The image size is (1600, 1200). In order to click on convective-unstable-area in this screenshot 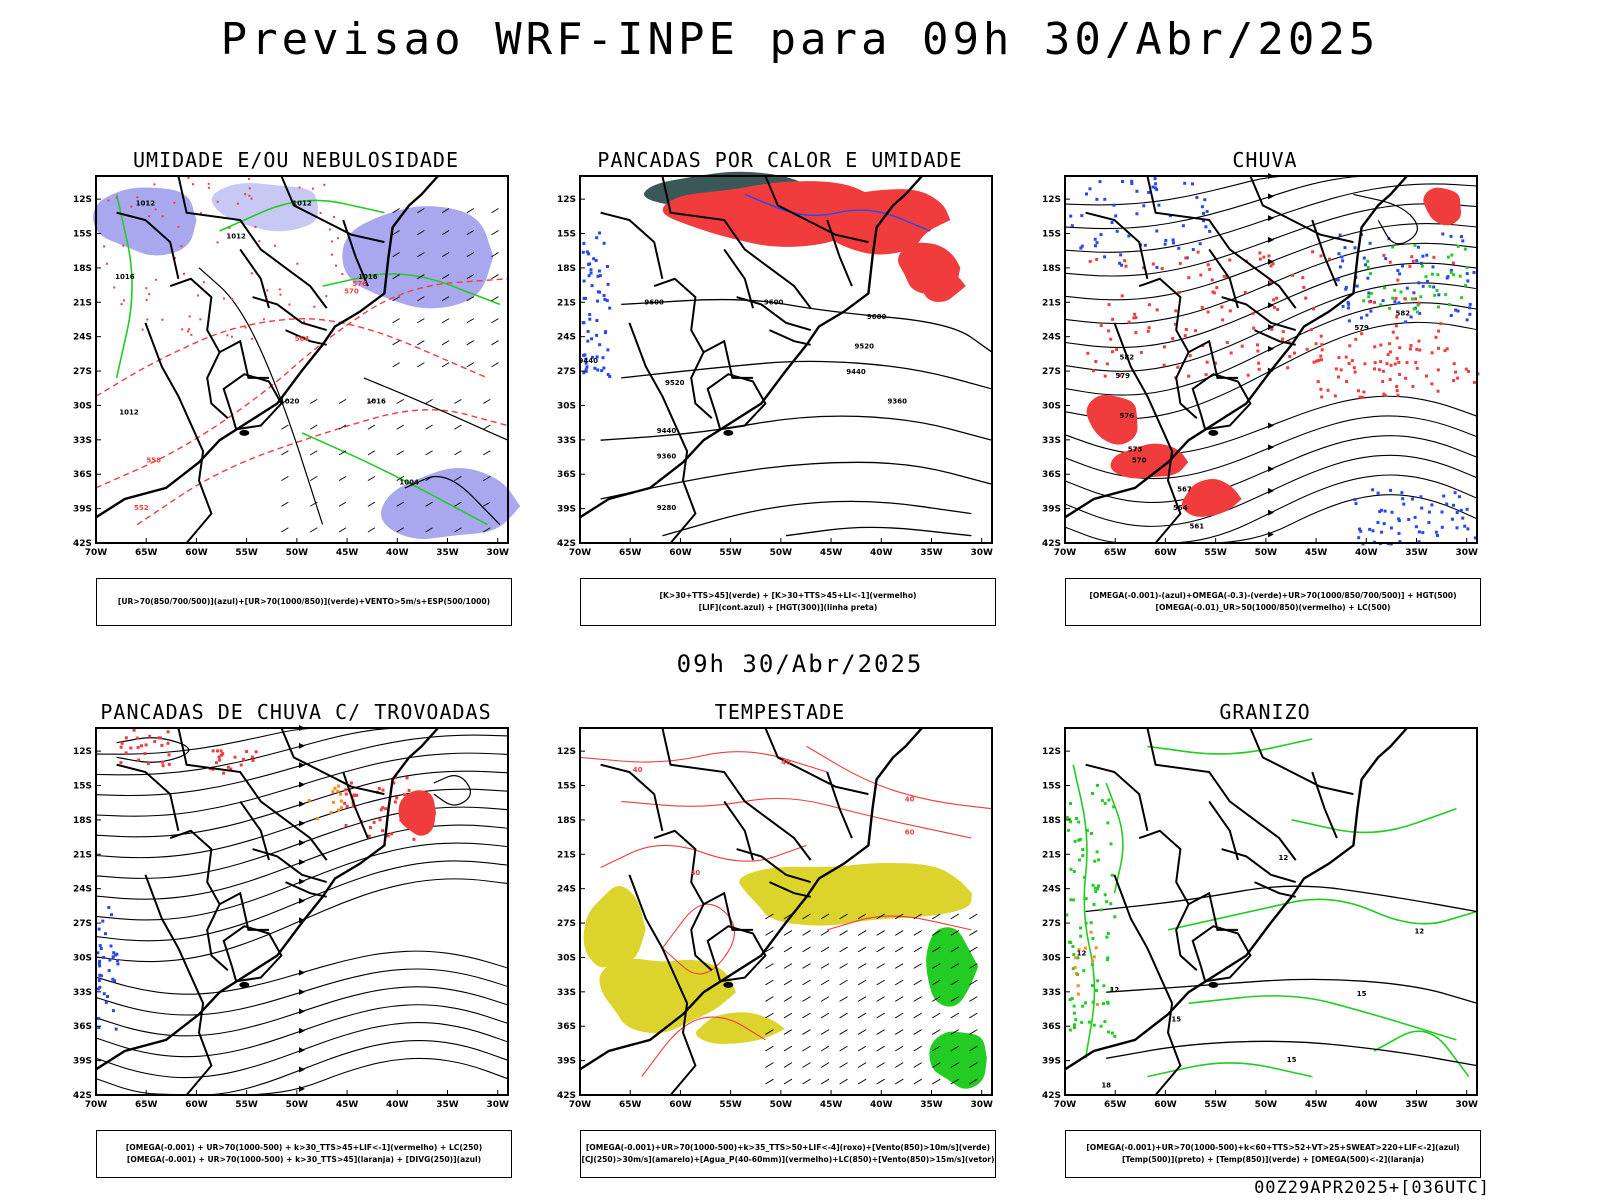, I will do `click(875, 222)`.